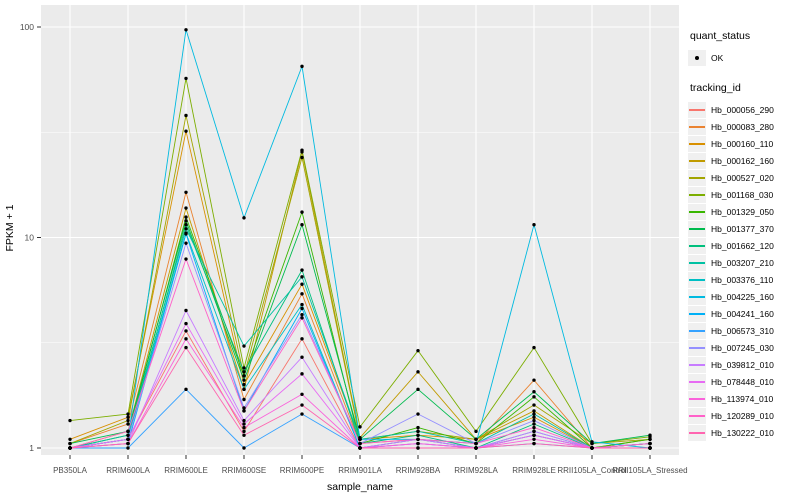 The image size is (800, 500). I want to click on legend-item-label: Hb_078448_010, so click(742, 381).